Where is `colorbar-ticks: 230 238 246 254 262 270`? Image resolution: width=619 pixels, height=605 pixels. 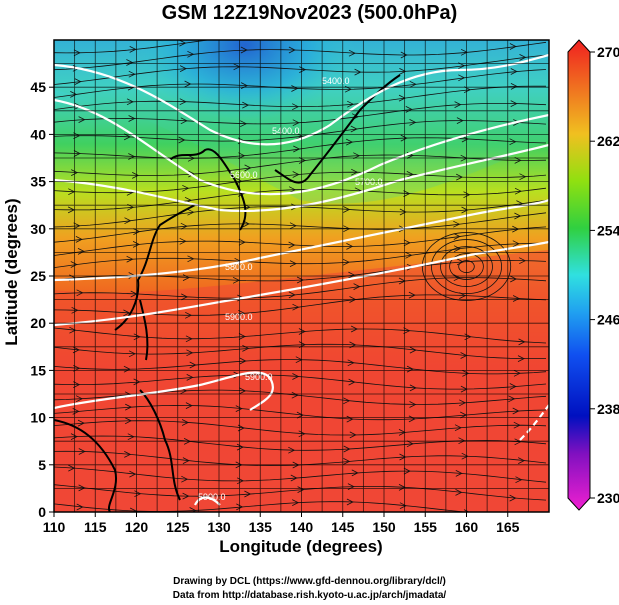
colorbar-ticks: 230 238 246 254 262 270 is located at coordinates (604, 275).